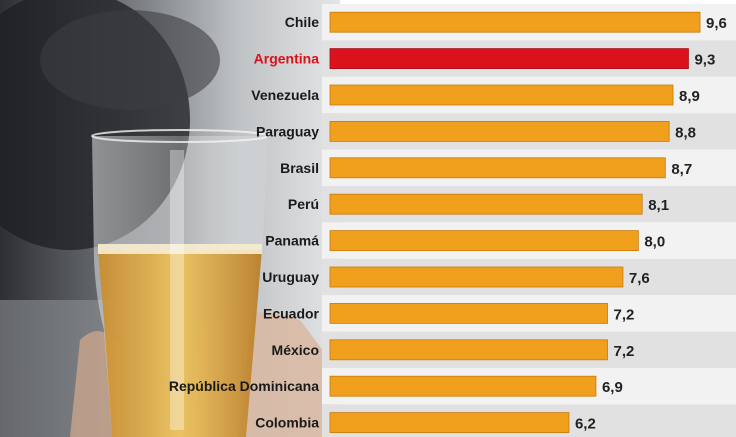  What do you see at coordinates (685, 132) in the screenshot?
I see `value-label: 8,8` at bounding box center [685, 132].